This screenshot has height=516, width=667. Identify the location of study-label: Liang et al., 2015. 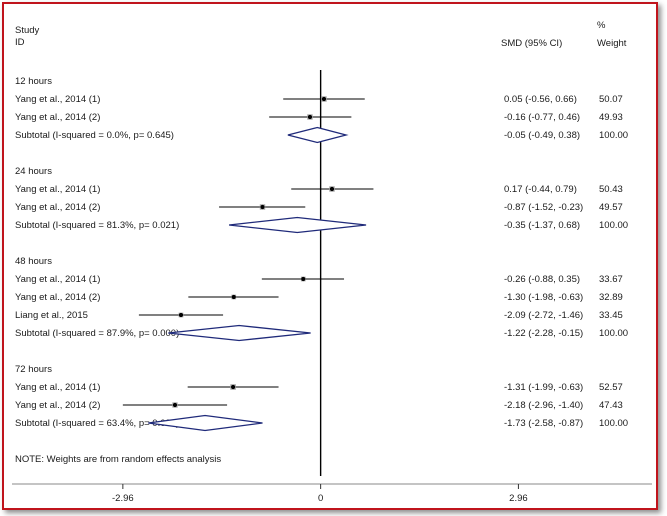
(51, 315).